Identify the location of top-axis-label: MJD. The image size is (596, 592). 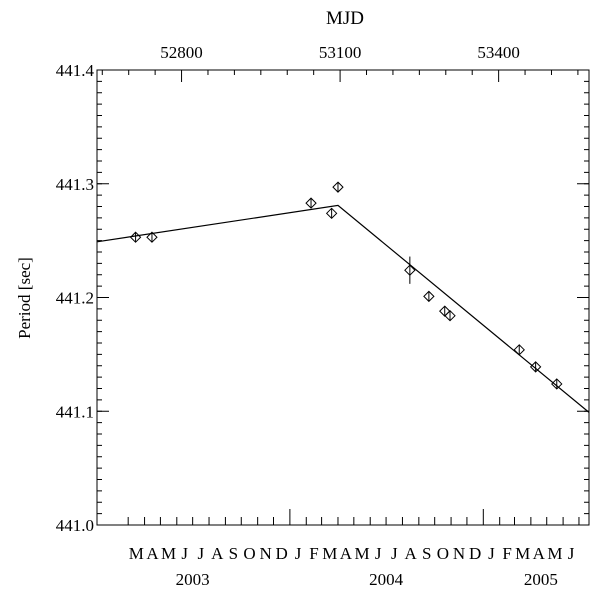
(345, 18).